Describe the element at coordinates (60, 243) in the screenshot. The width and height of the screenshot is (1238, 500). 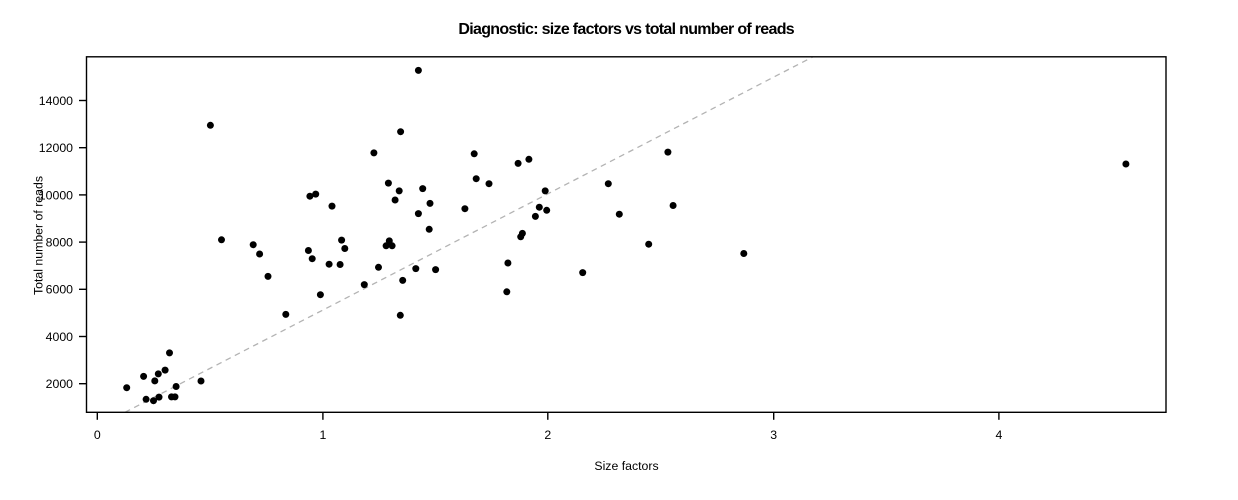
I see `svg-text: 8000` at that location.